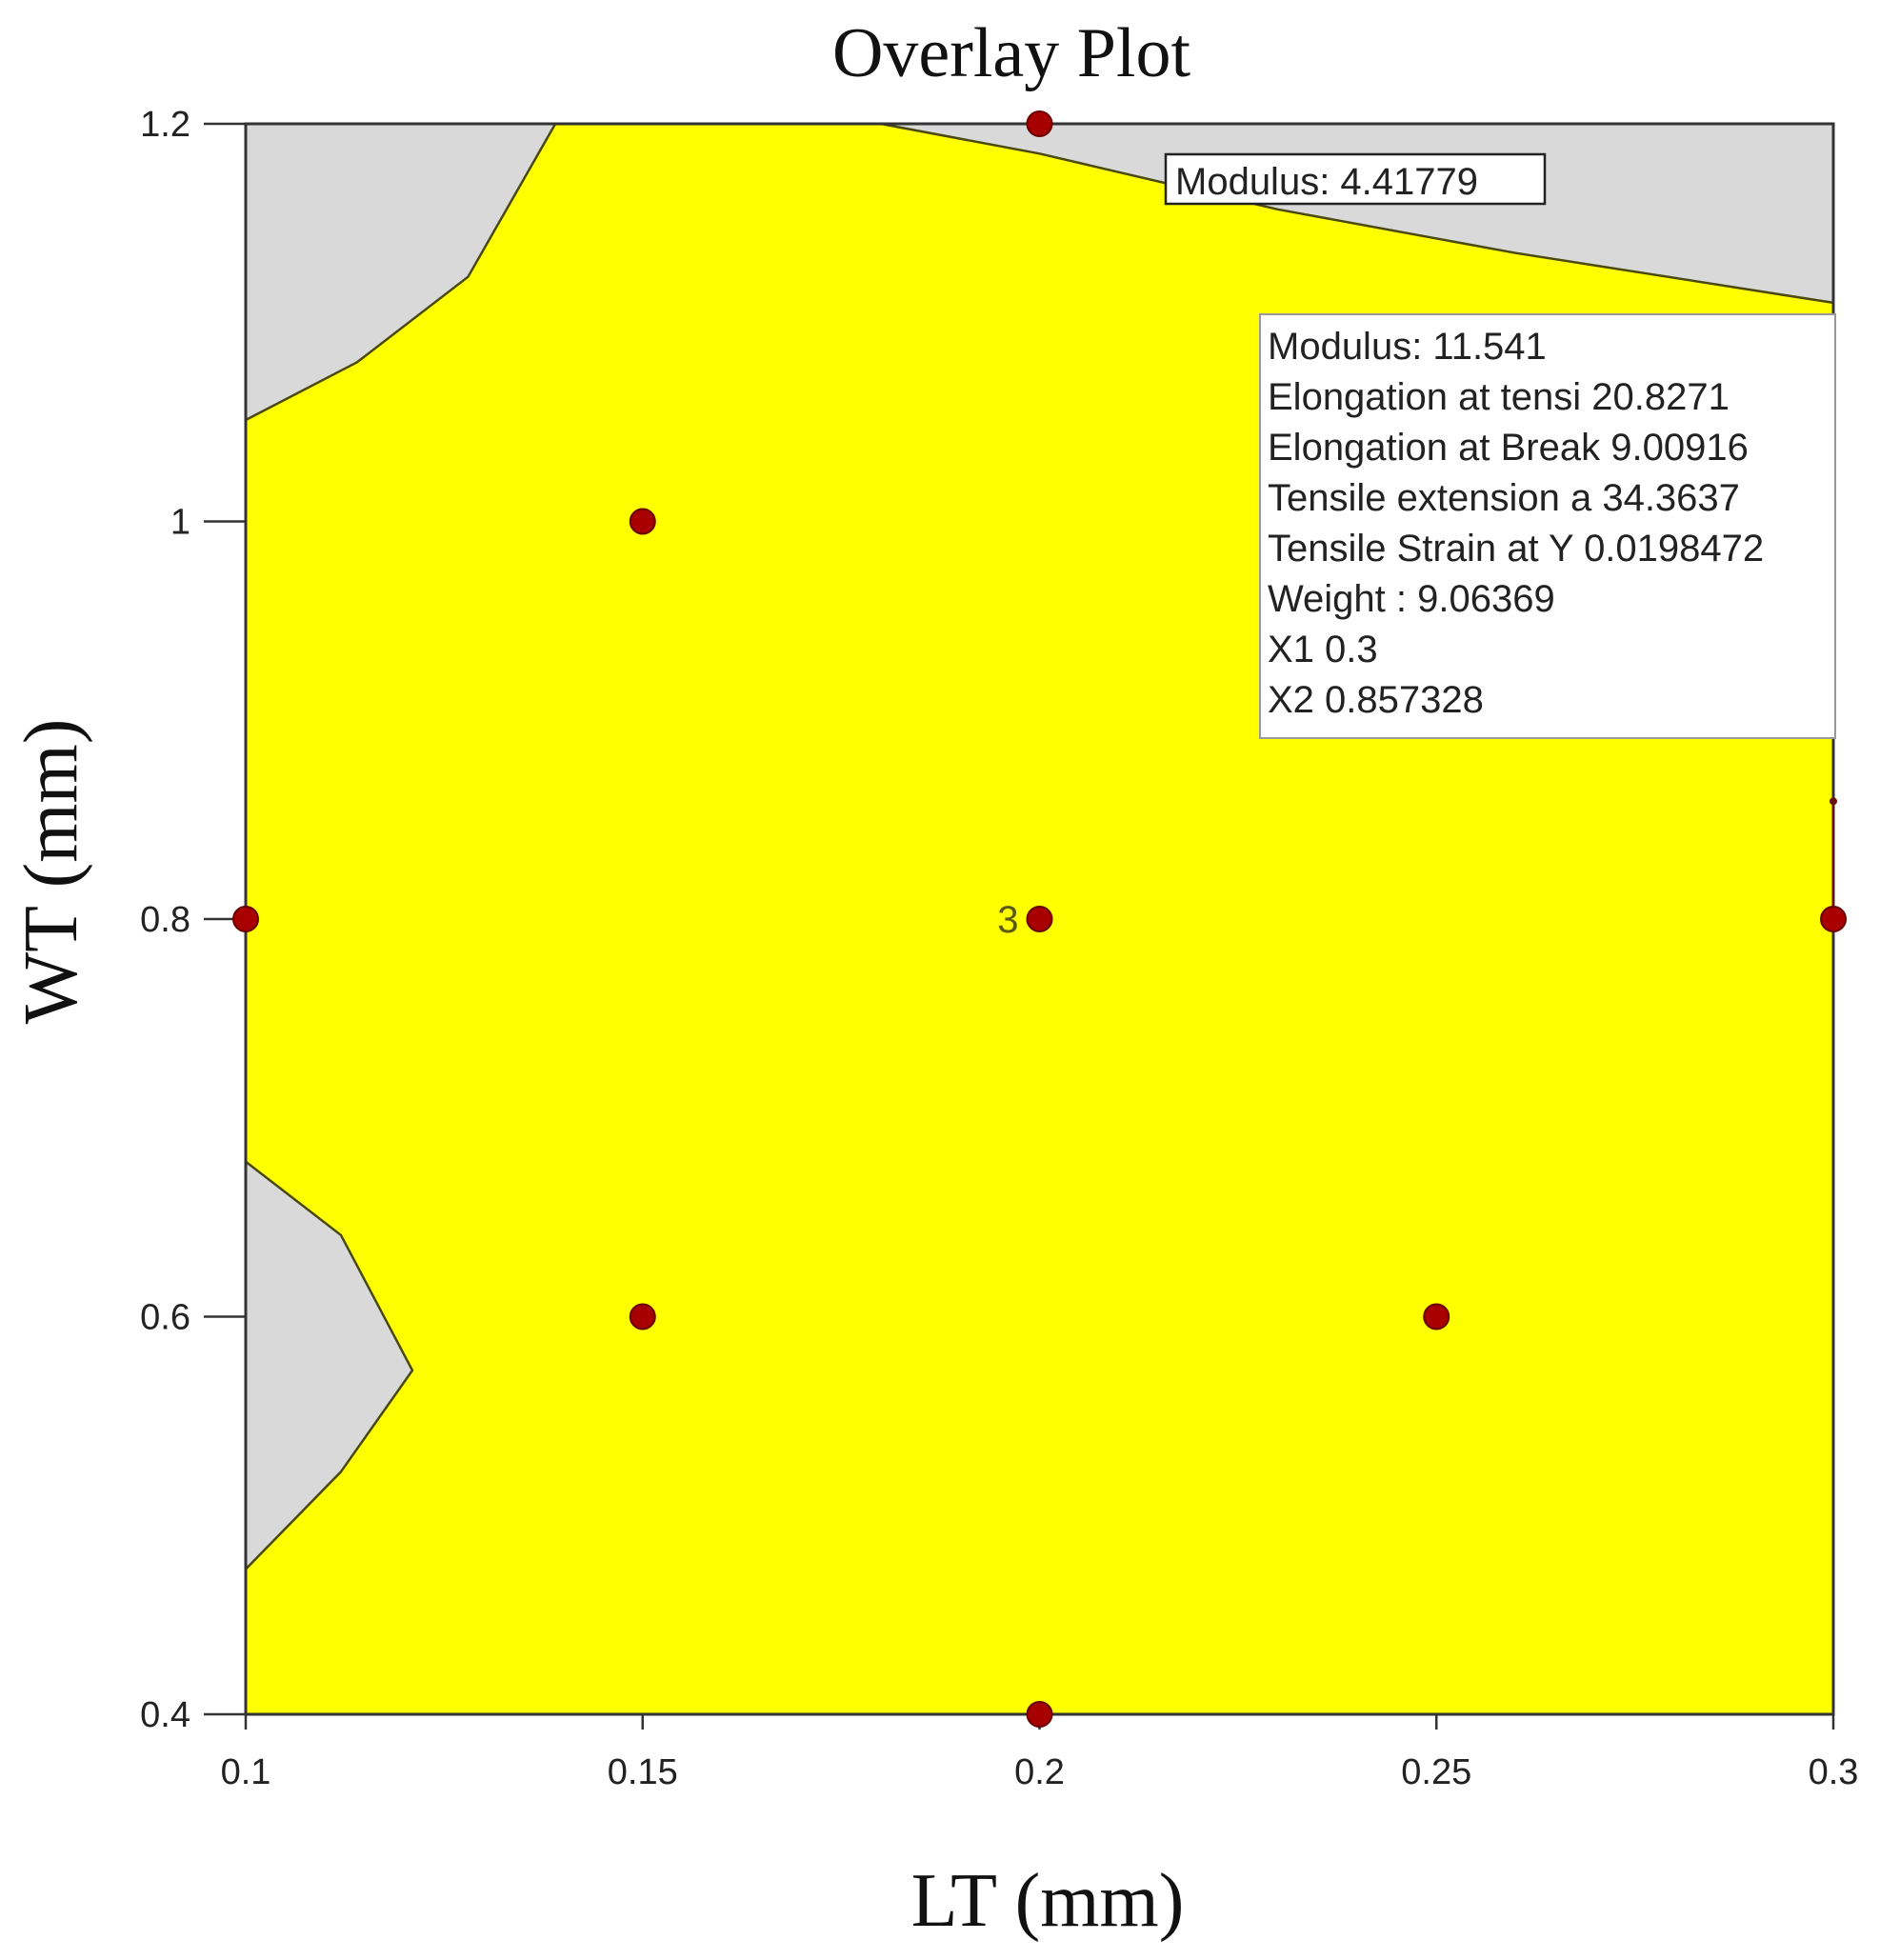 The image size is (1880, 1960). Describe the element at coordinates (1350, 347) in the screenshot. I see `point-info-name: Modulus:` at that location.